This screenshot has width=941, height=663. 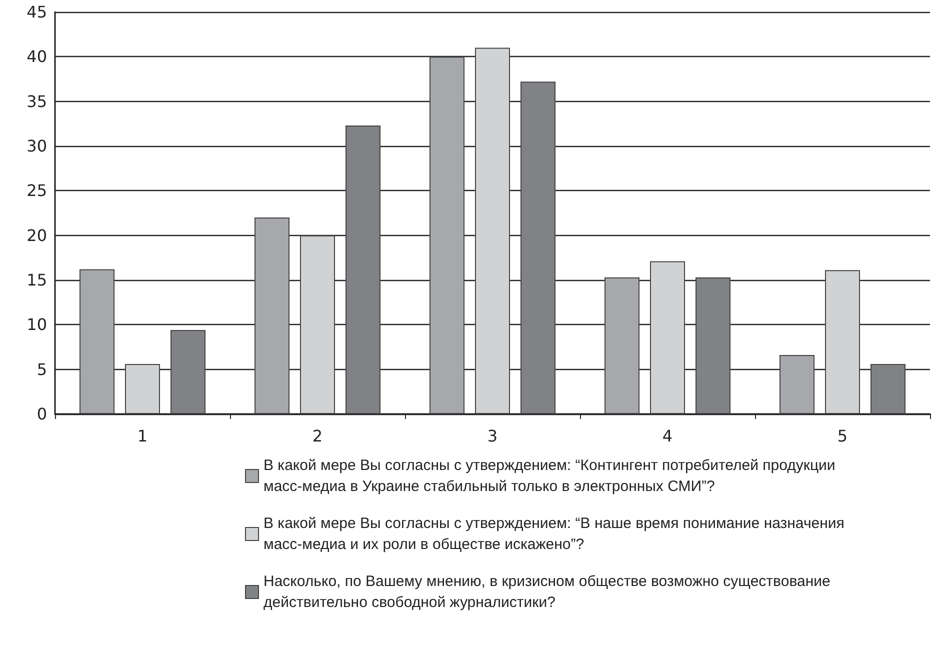 What do you see at coordinates (842, 436) in the screenshot?
I see `x-tick-label: 5` at bounding box center [842, 436].